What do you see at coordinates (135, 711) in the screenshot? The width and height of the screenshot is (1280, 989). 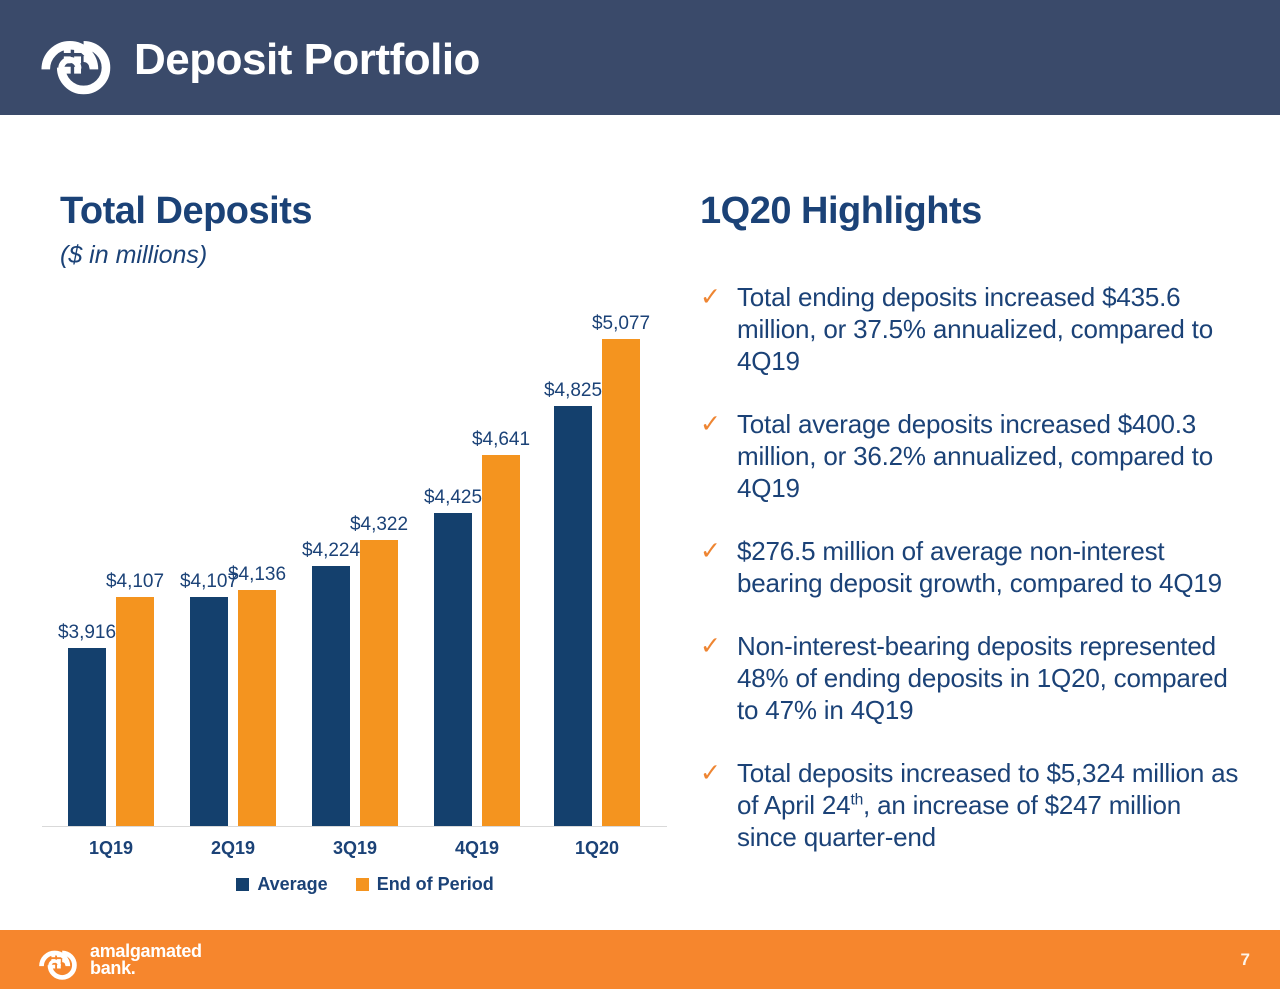 I see `chart-bar-end-of-period-1Q19` at bounding box center [135, 711].